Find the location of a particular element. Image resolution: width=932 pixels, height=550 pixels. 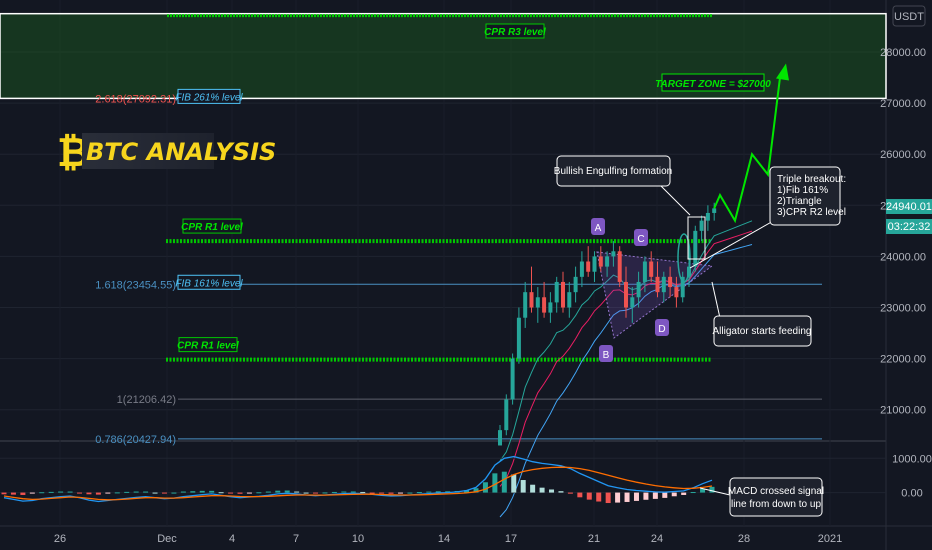

fib-label: 1(21206.42) is located at coordinates (146, 400).